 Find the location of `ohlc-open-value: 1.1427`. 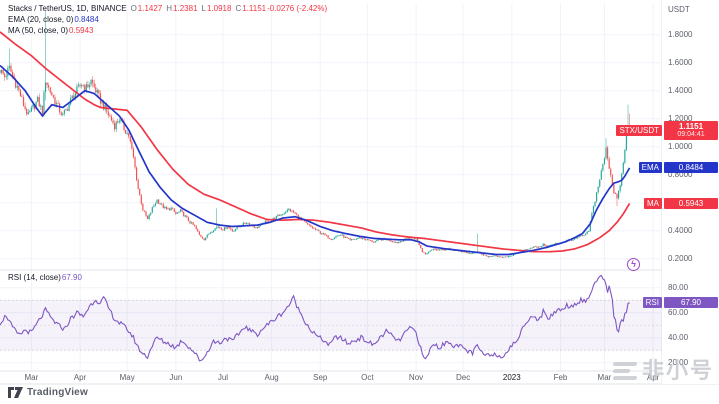

ohlc-open-value: 1.1427 is located at coordinates (150, 8).